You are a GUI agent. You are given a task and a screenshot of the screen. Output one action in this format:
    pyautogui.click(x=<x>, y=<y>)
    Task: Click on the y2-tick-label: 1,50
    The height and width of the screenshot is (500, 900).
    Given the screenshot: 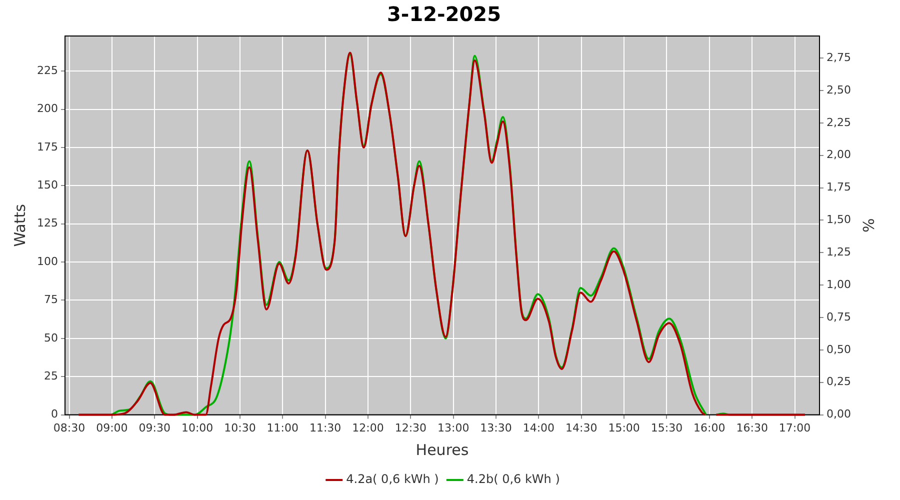 What is the action you would take?
    pyautogui.click(x=839, y=219)
    